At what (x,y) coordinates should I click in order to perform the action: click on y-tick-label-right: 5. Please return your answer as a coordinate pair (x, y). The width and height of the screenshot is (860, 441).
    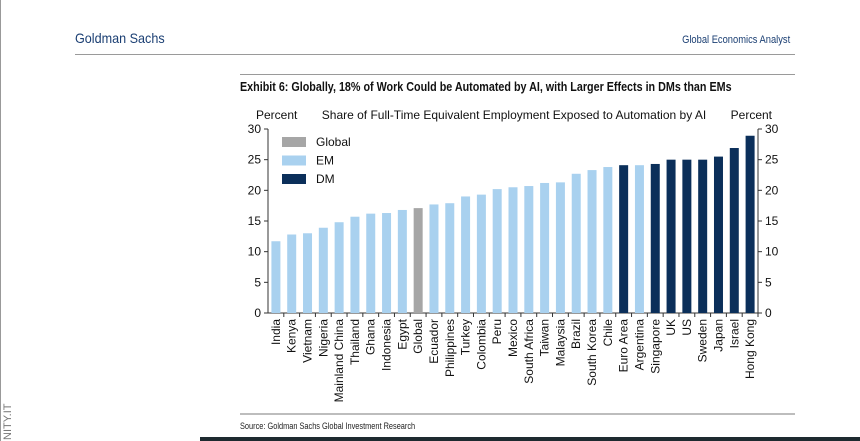
    Looking at the image, I should click on (768, 282).